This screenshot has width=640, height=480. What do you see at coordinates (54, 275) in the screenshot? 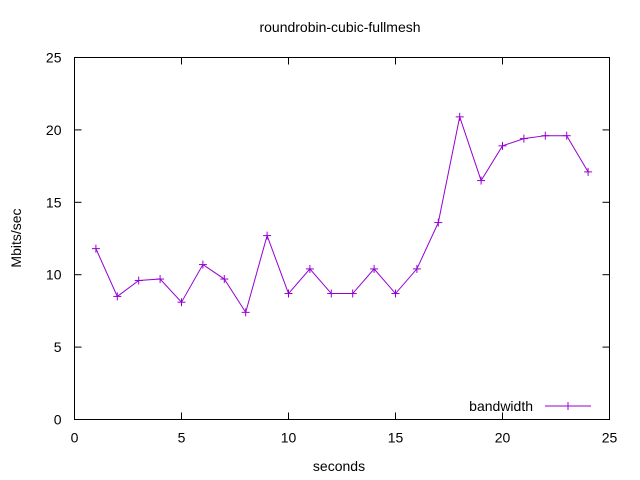
I see `y-tick-label: 10` at bounding box center [54, 275].